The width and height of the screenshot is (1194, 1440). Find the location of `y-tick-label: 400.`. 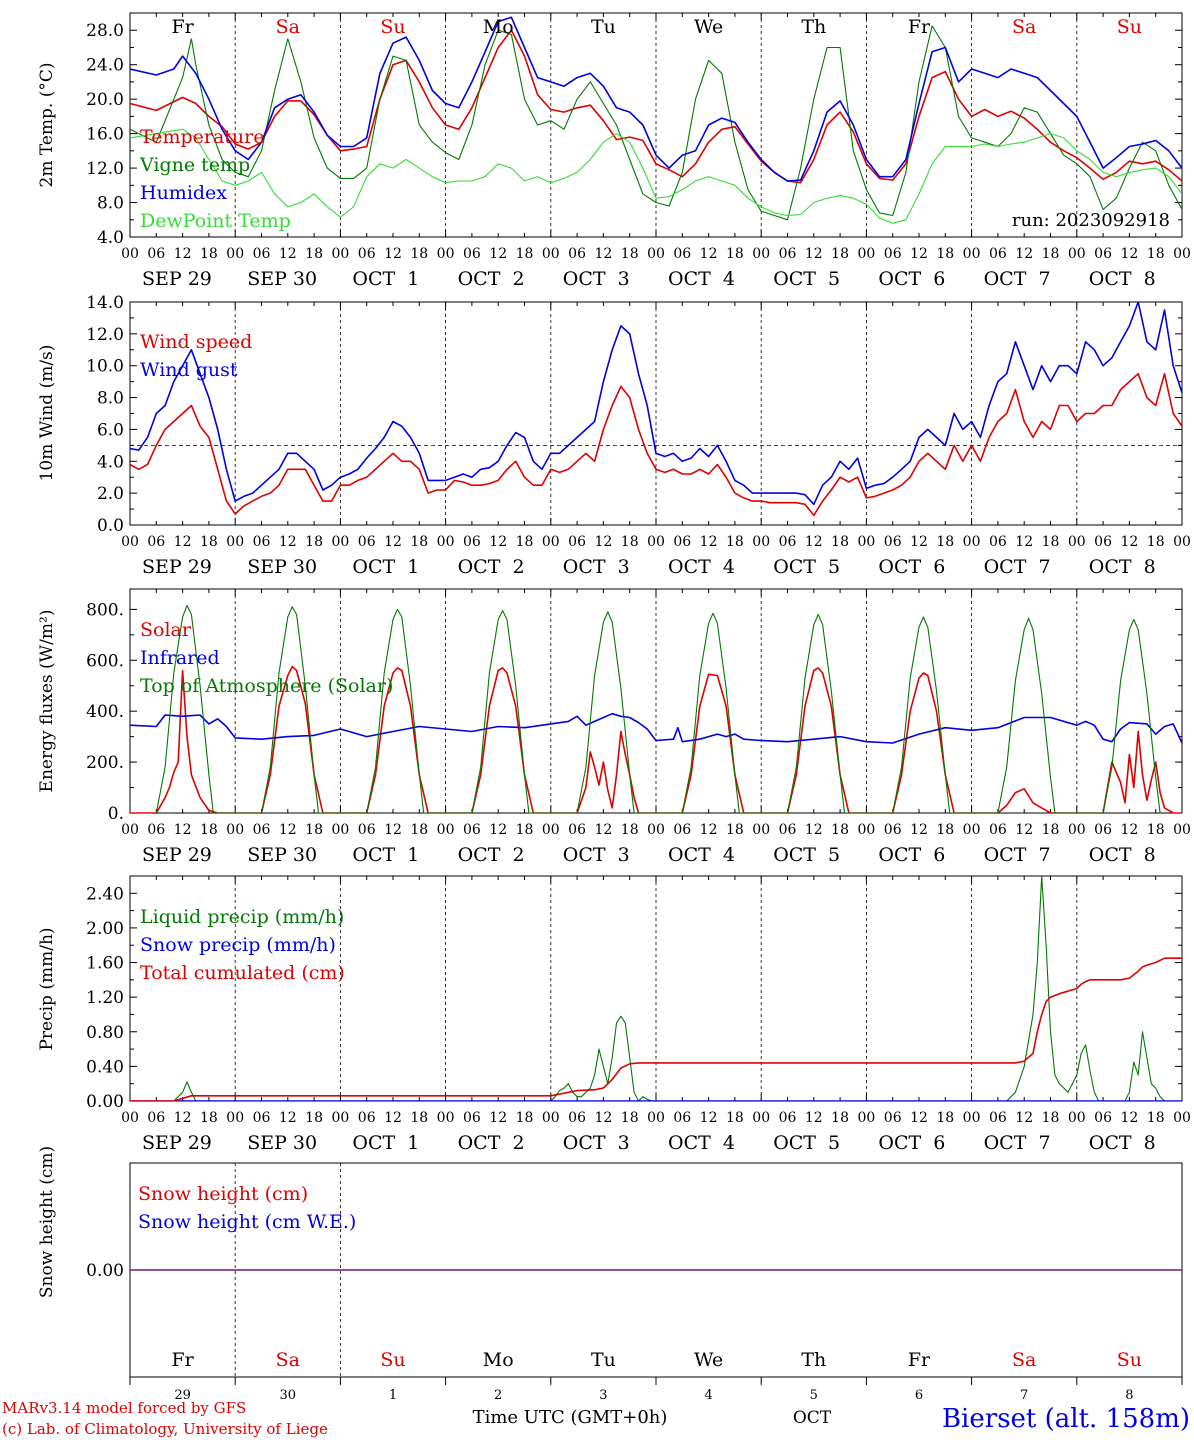

y-tick-label: 400. is located at coordinates (105, 712).